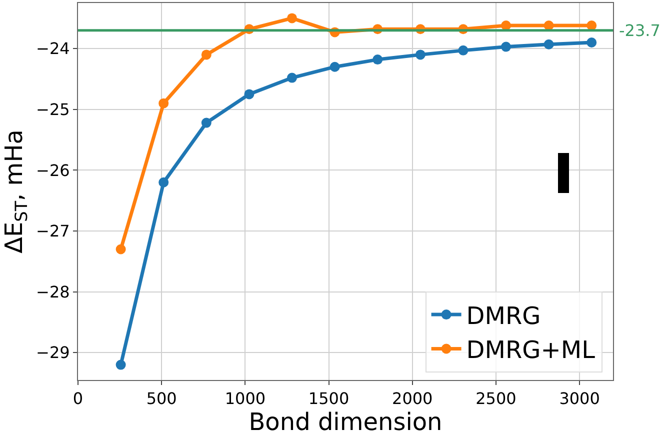 This screenshot has height=436, width=666. Describe the element at coordinates (503, 316) in the screenshot. I see `legend-label: DMRG` at that location.